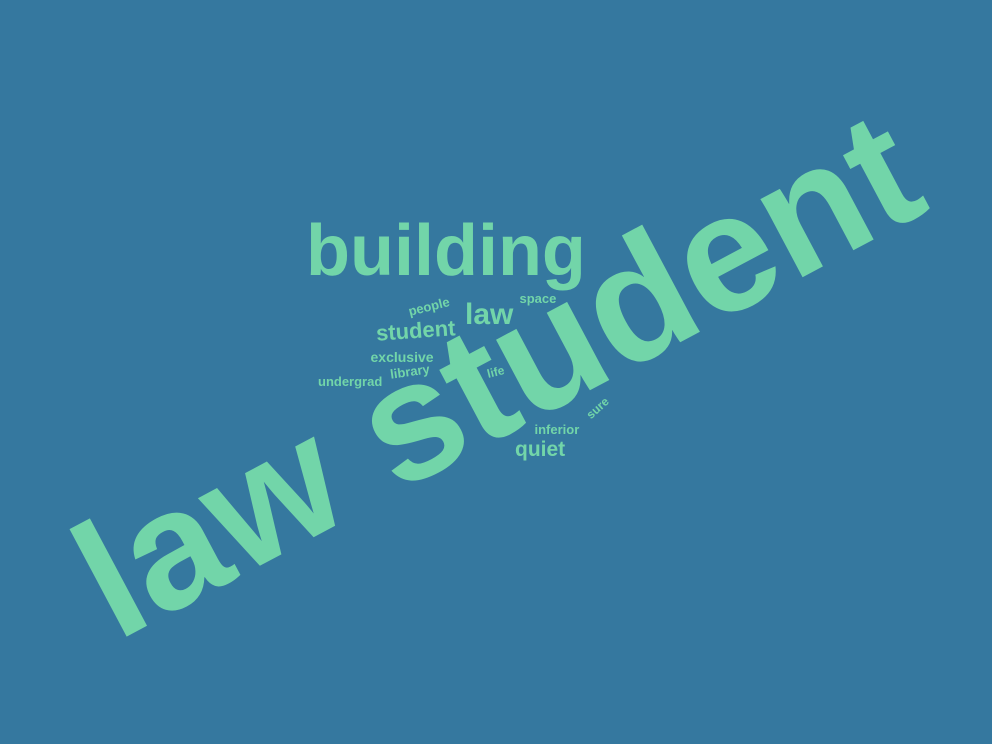 The image size is (992, 744). Describe the element at coordinates (538, 298) in the screenshot. I see `word-space: space` at that location.